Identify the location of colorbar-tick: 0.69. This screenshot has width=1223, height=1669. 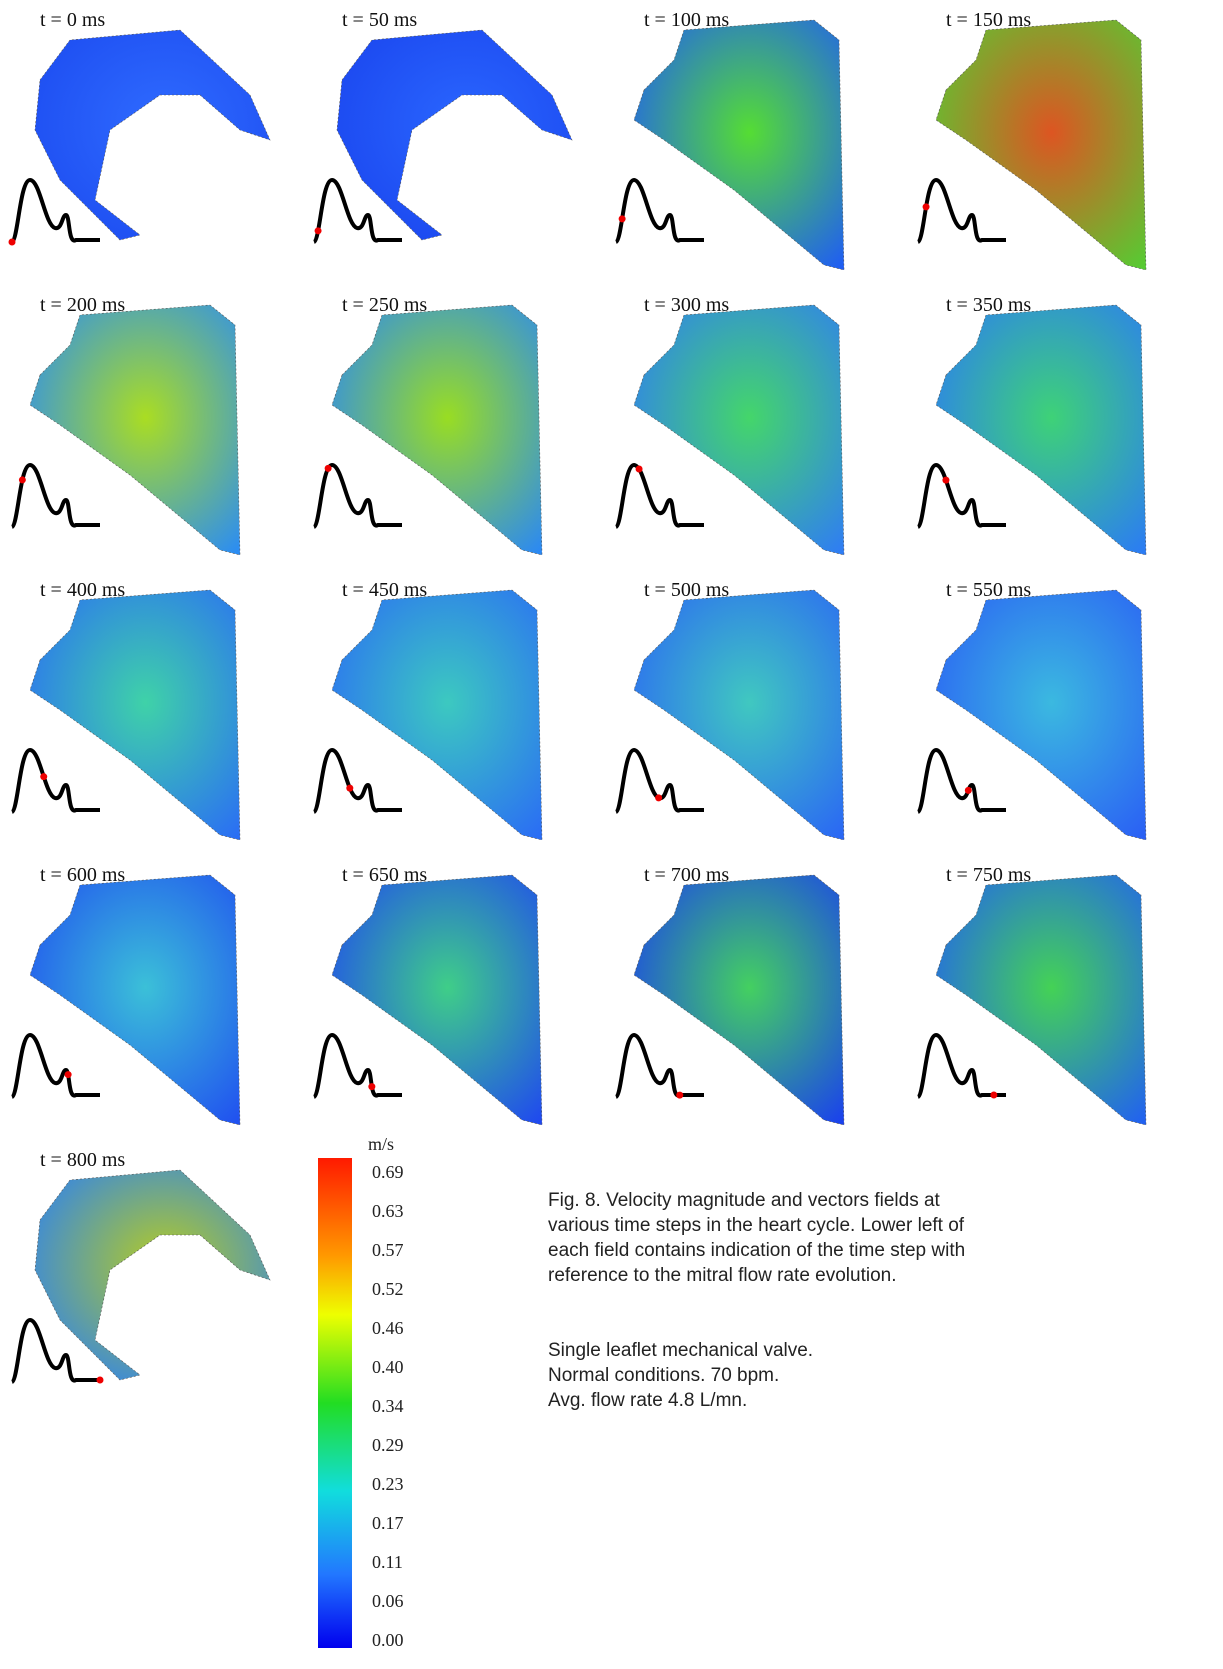
(388, 1172).